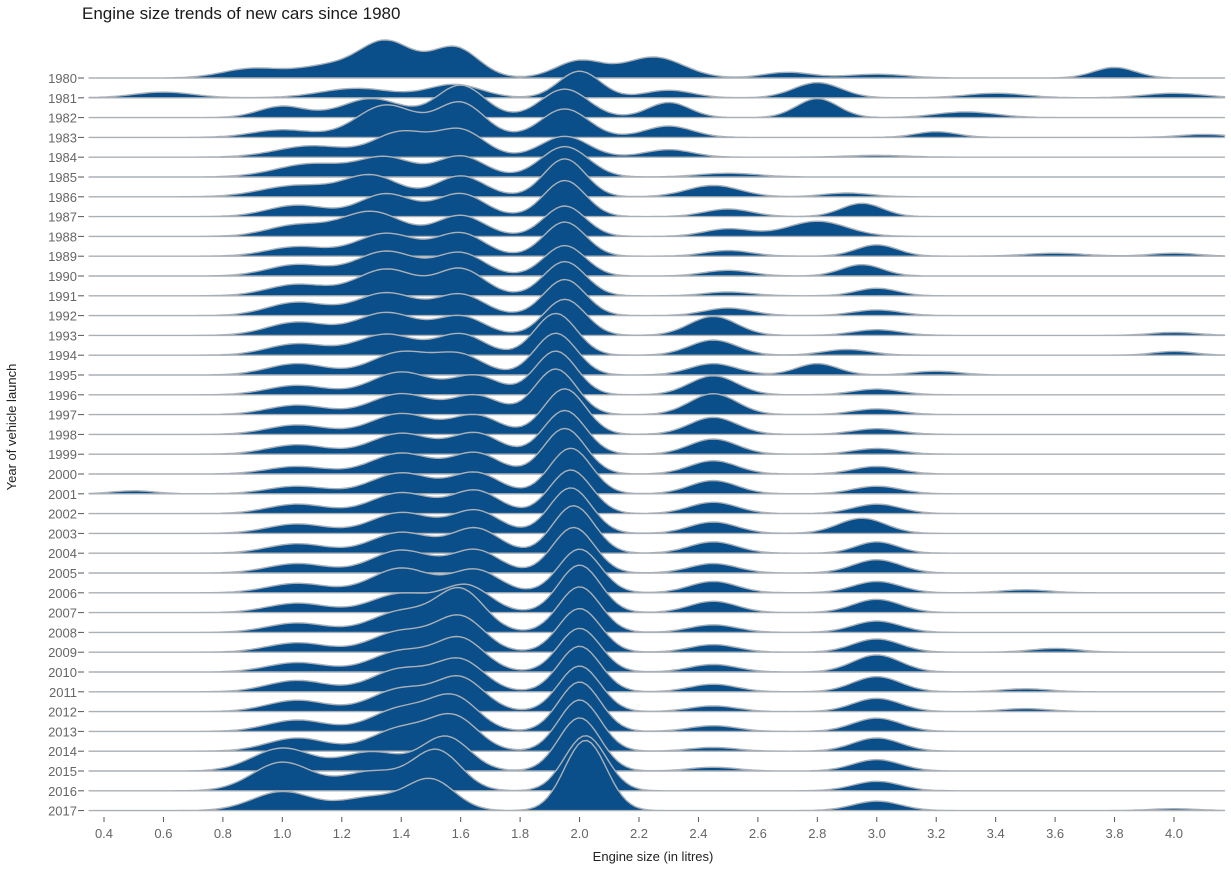  What do you see at coordinates (62, 553) in the screenshot?
I see `y-tick-label-2004: 2004` at bounding box center [62, 553].